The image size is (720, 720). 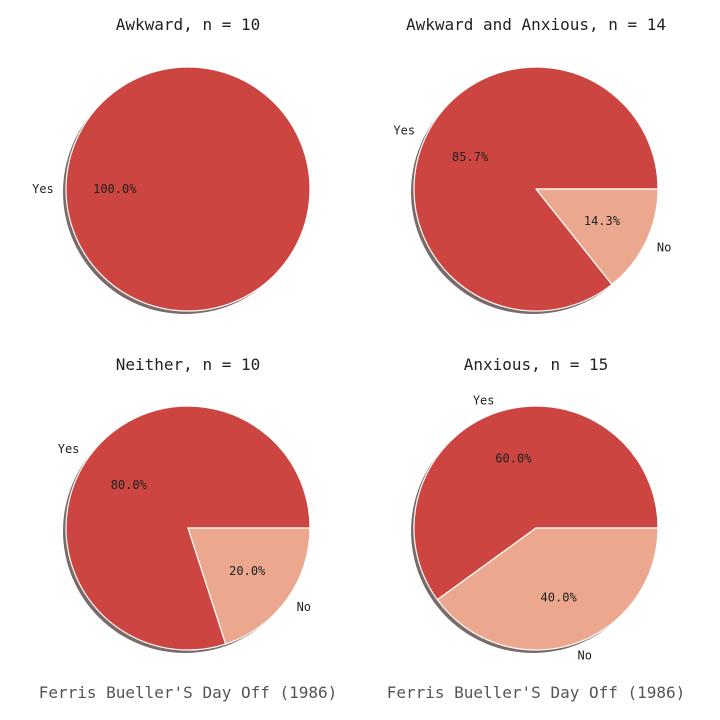 I want to click on pct-label-no: 20.0%, so click(x=247, y=571).